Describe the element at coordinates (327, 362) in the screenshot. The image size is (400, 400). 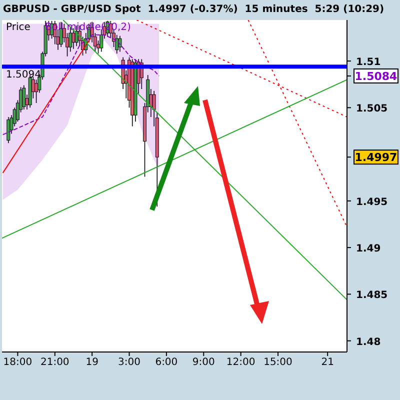
I see `x-tick-label: 21` at that location.